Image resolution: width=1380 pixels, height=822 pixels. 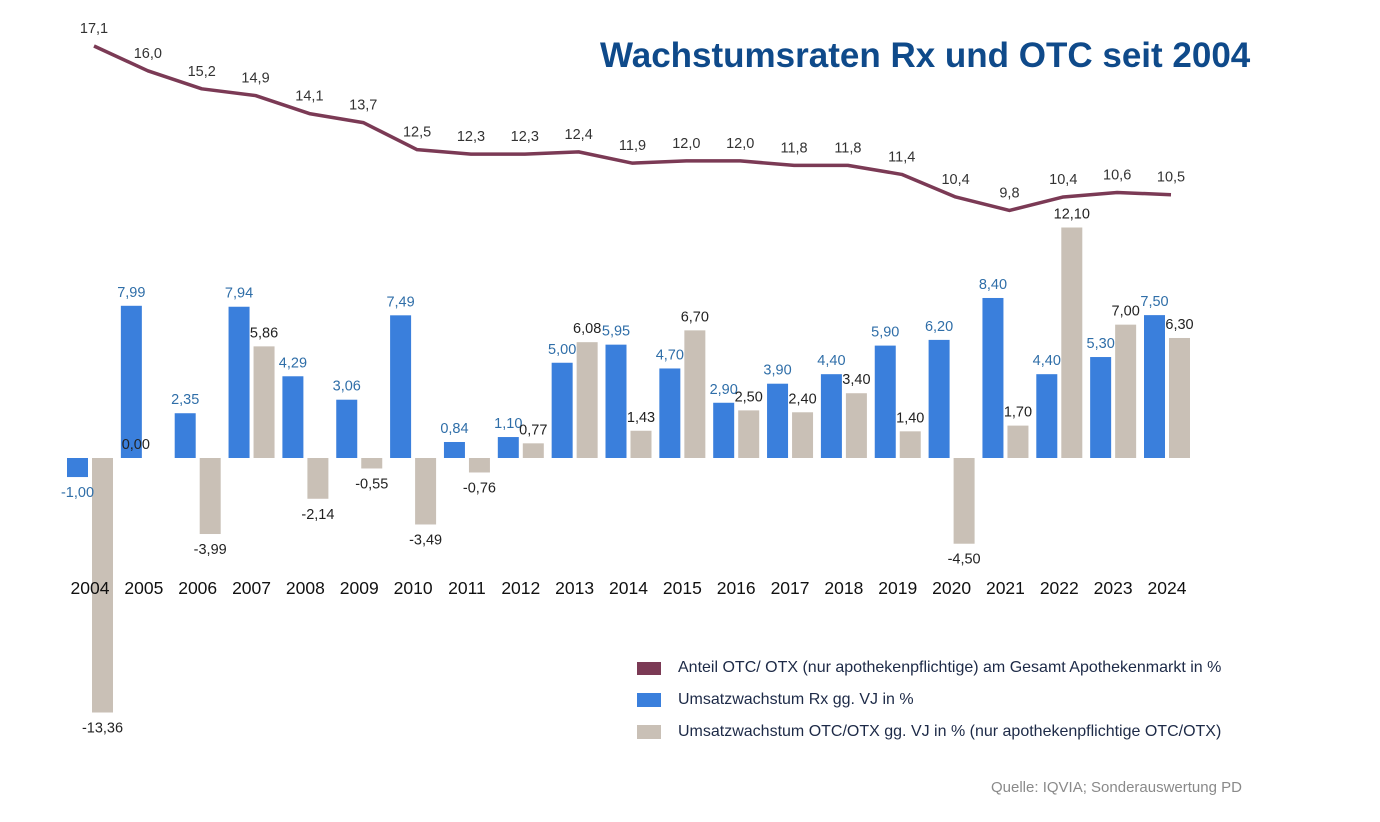 I want to click on rx-bar-2004, so click(x=77, y=468).